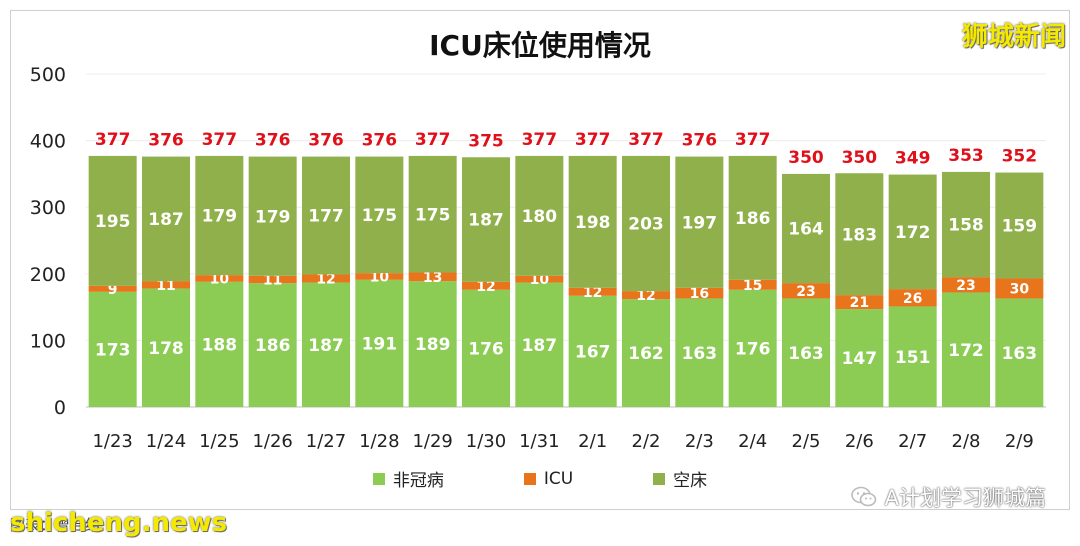 This screenshot has height=546, width=1080. I want to click on wechat-account-name: A计划学习狮城篇, so click(965, 498).